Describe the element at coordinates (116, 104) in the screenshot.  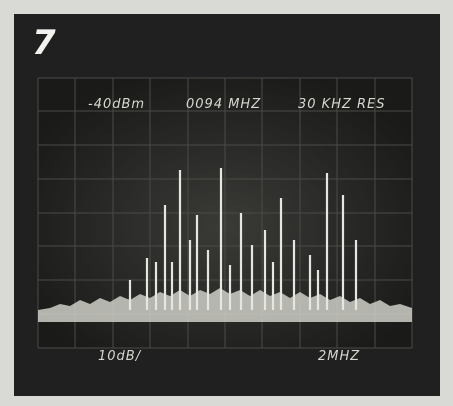
I see `reference-level: -40dBm` at that location.